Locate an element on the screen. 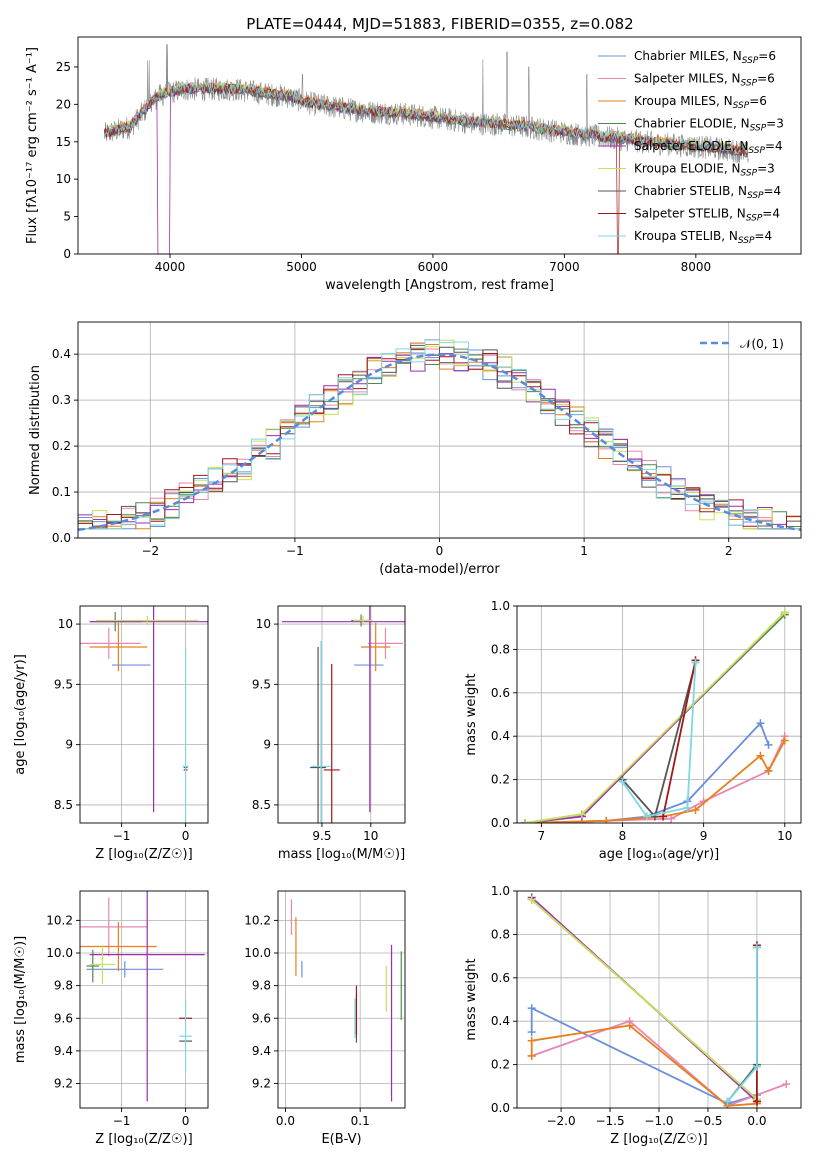 The image size is (819, 1170). plot-area-age-vs-z is located at coordinates (144, 714).